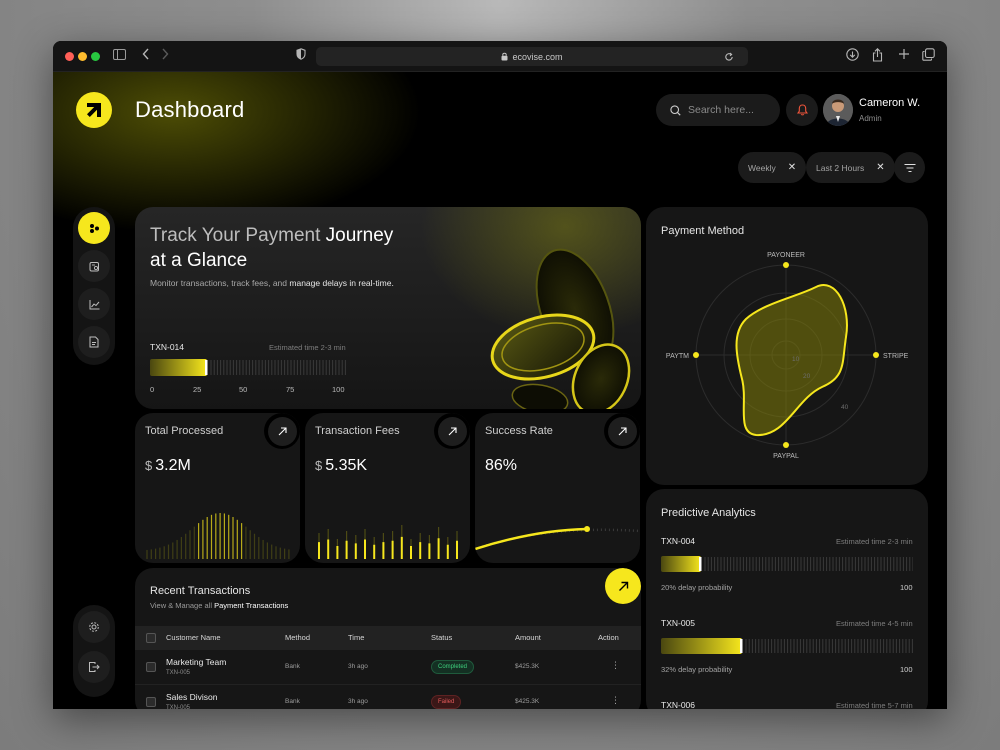 This screenshot has height=750, width=1000. Describe the element at coordinates (358, 701) in the screenshot. I see `time-cell: 3h ago` at that location.